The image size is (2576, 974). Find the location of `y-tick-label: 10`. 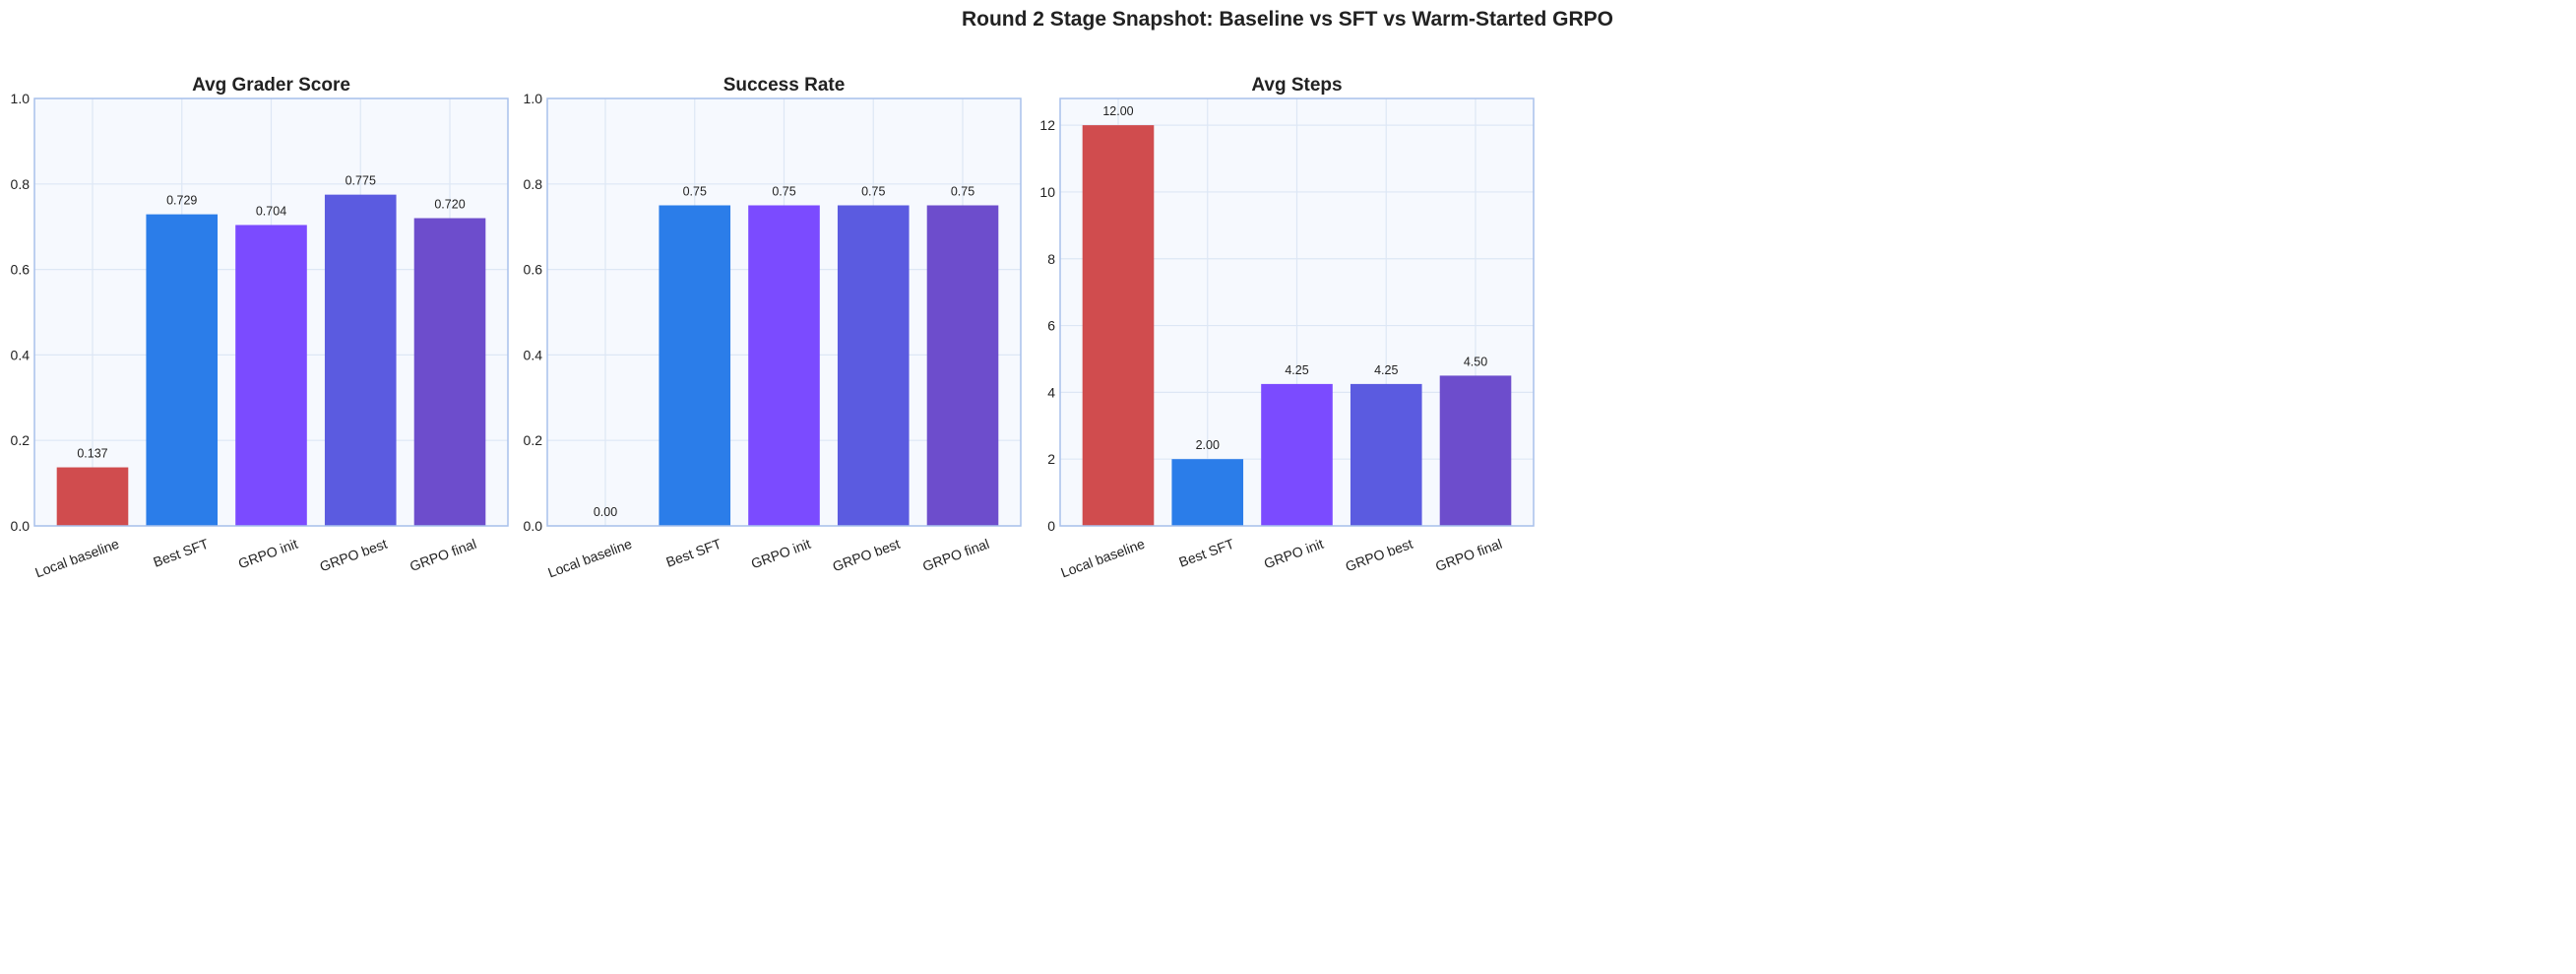

y-tick-label: 10 is located at coordinates (1047, 192).